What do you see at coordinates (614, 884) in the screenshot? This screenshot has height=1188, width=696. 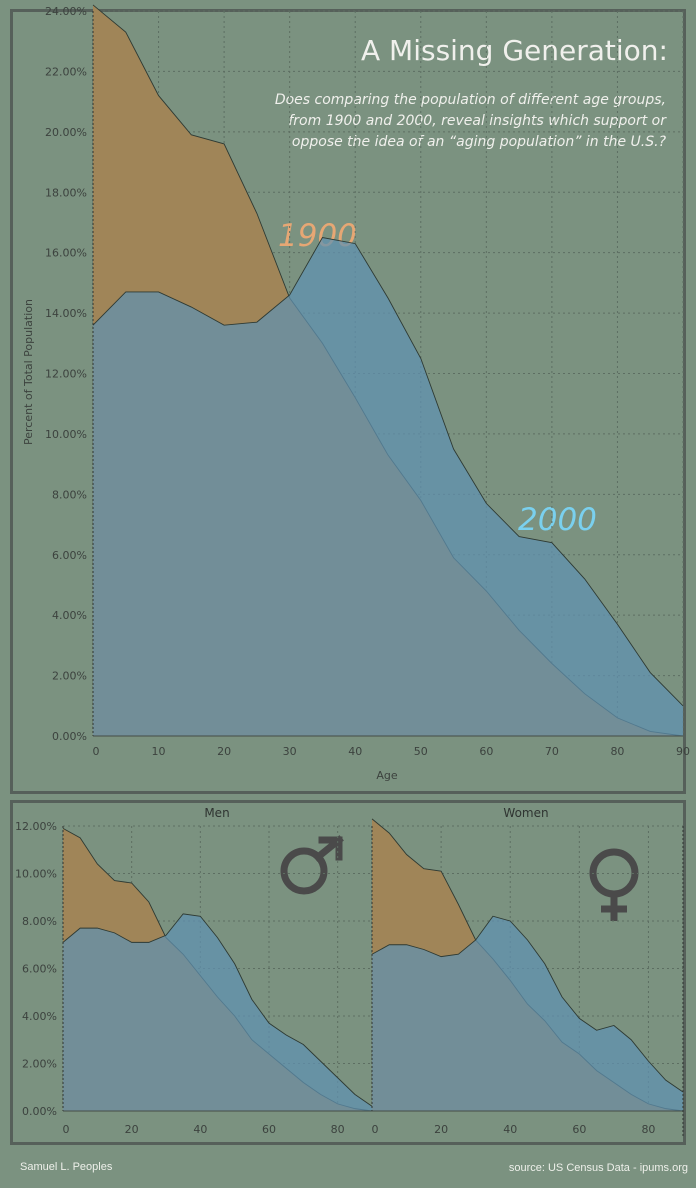 I see `female-symbol-icon` at bounding box center [614, 884].